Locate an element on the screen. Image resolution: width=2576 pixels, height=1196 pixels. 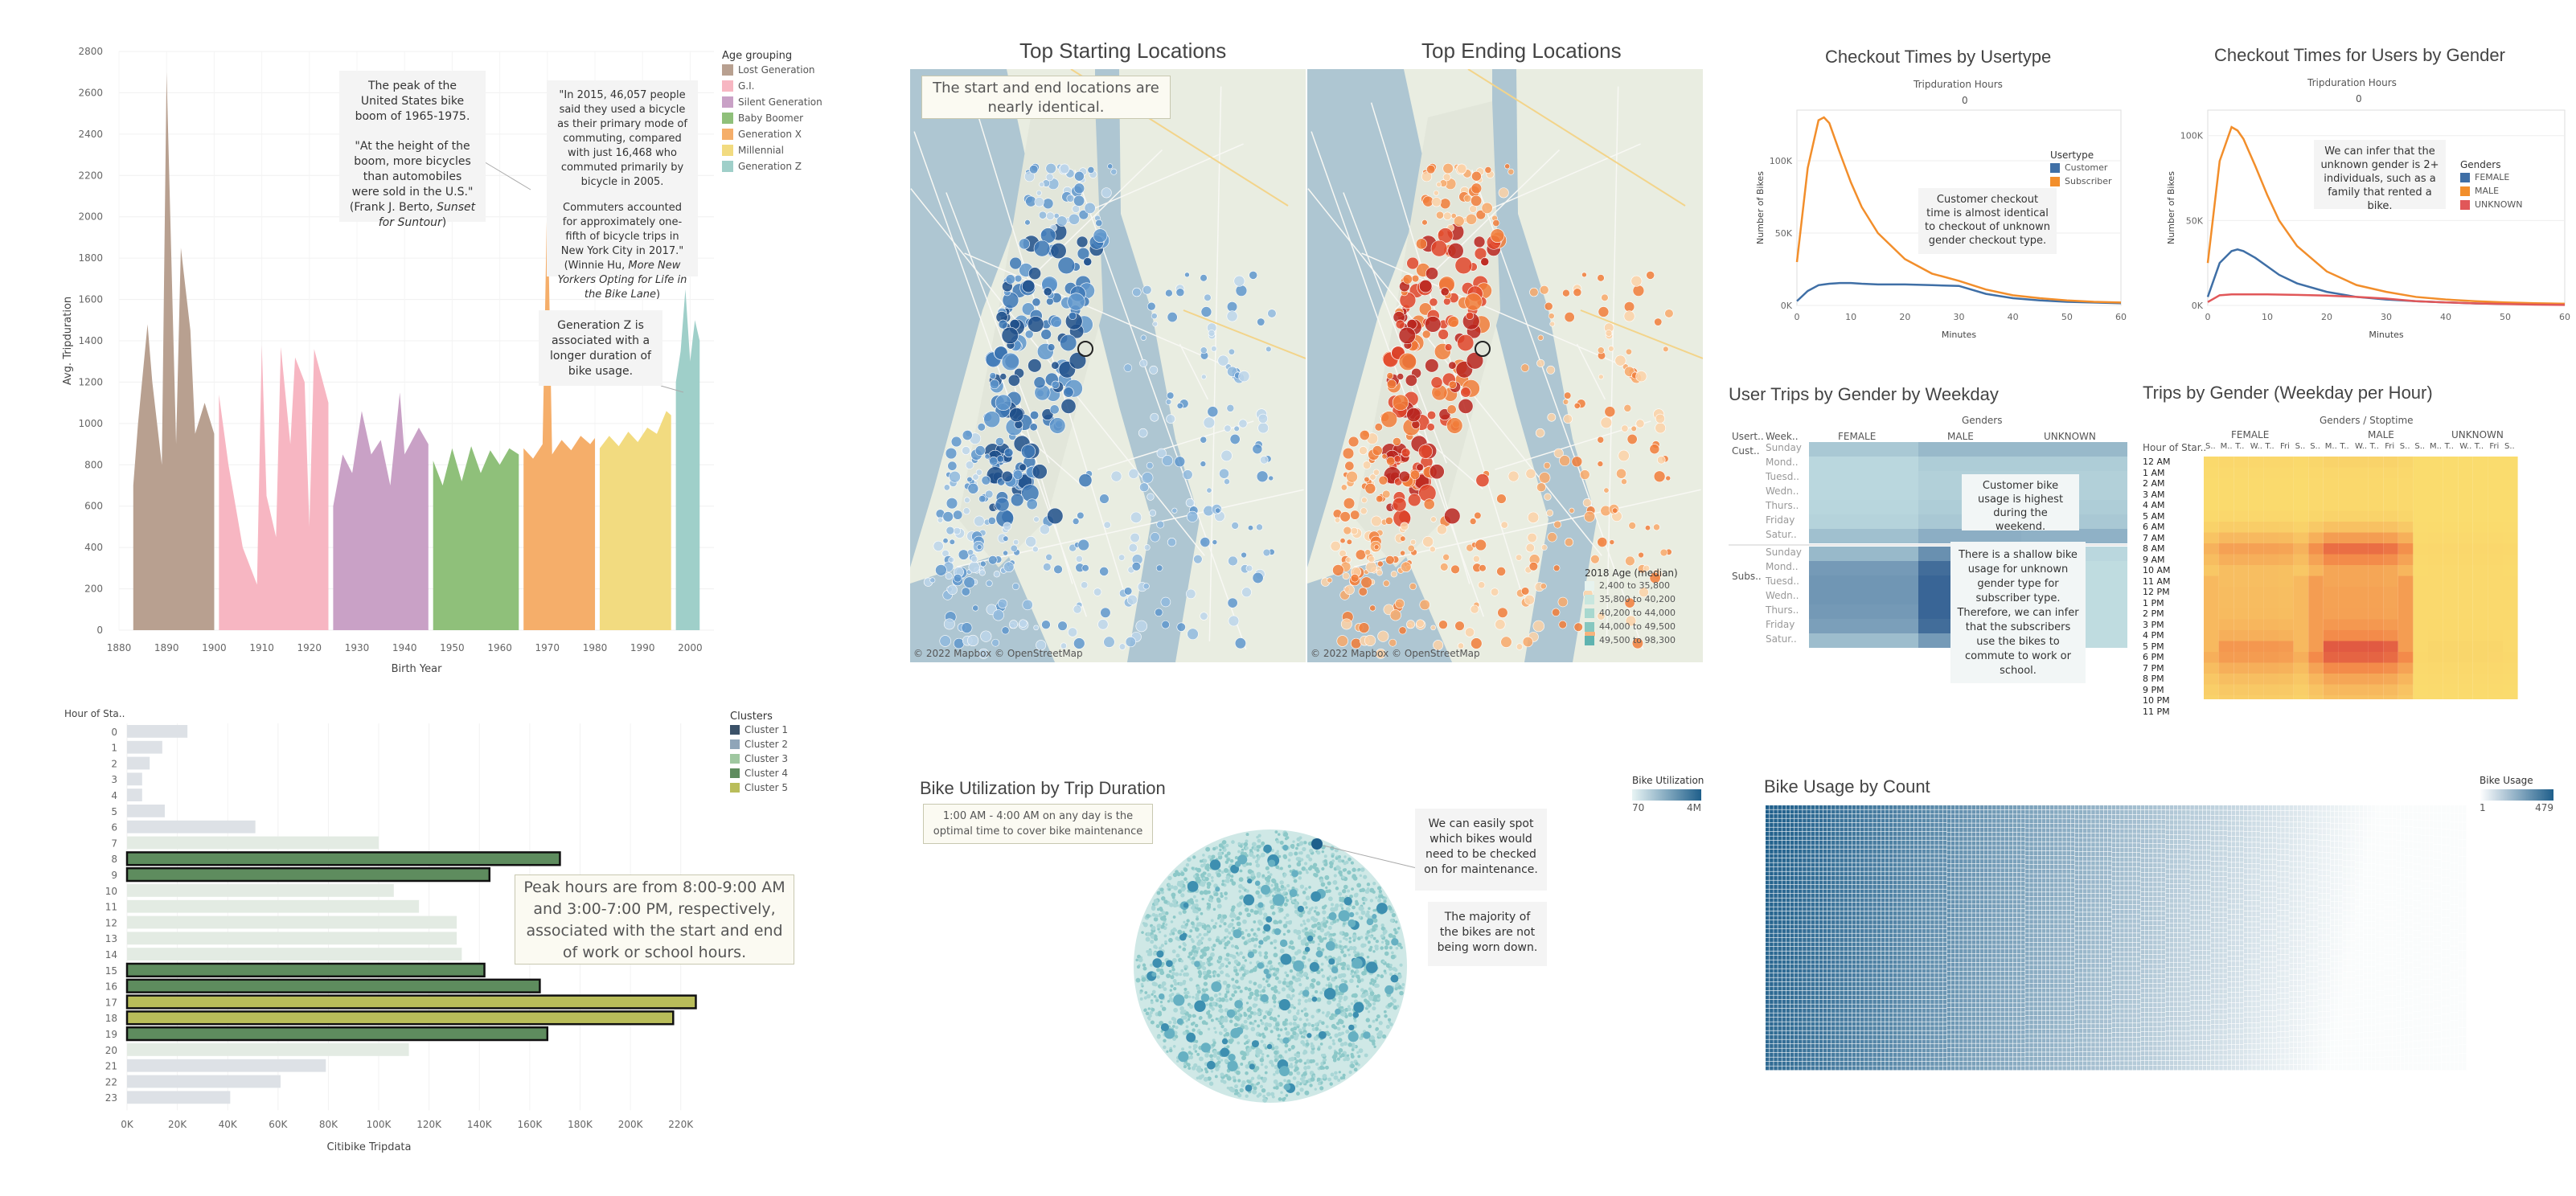
cluster-legend-item: Cluster 3 is located at coordinates (778, 759).